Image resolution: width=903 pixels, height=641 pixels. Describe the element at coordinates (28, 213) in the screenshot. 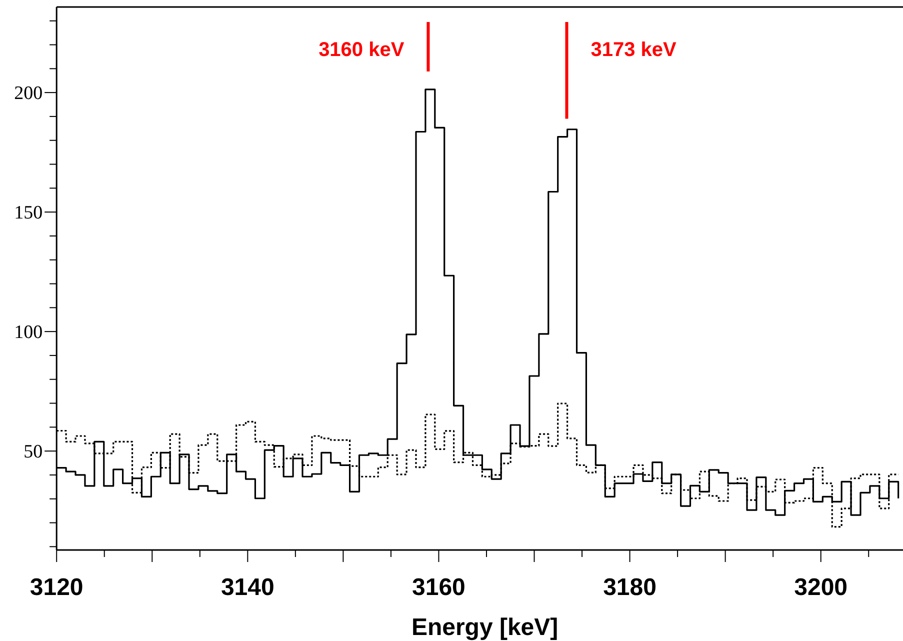

I see `y-tick-label: 150` at that location.